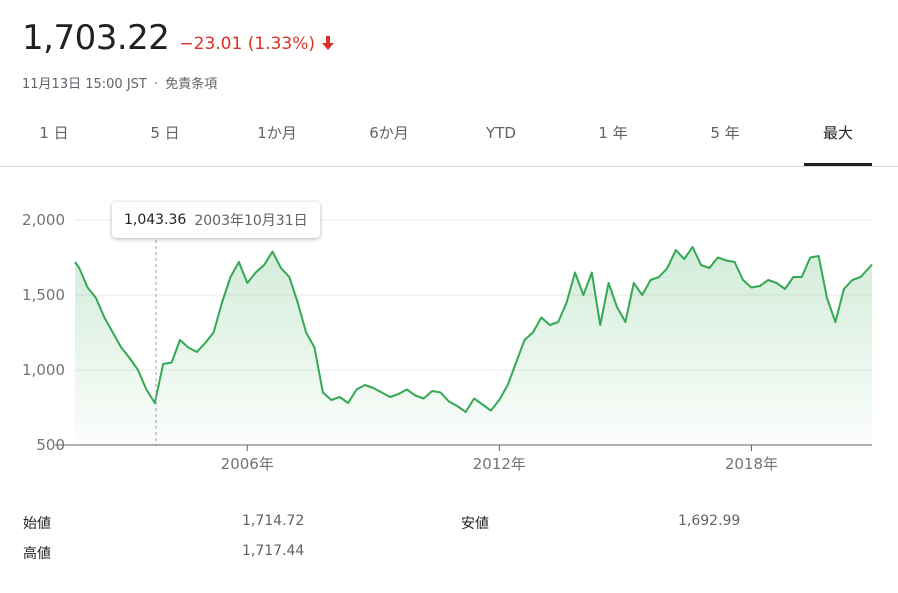 Image resolution: width=898 pixels, height=593 pixels. Describe the element at coordinates (191, 84) in the screenshot. I see `disclaimer-link: 免責条項` at that location.